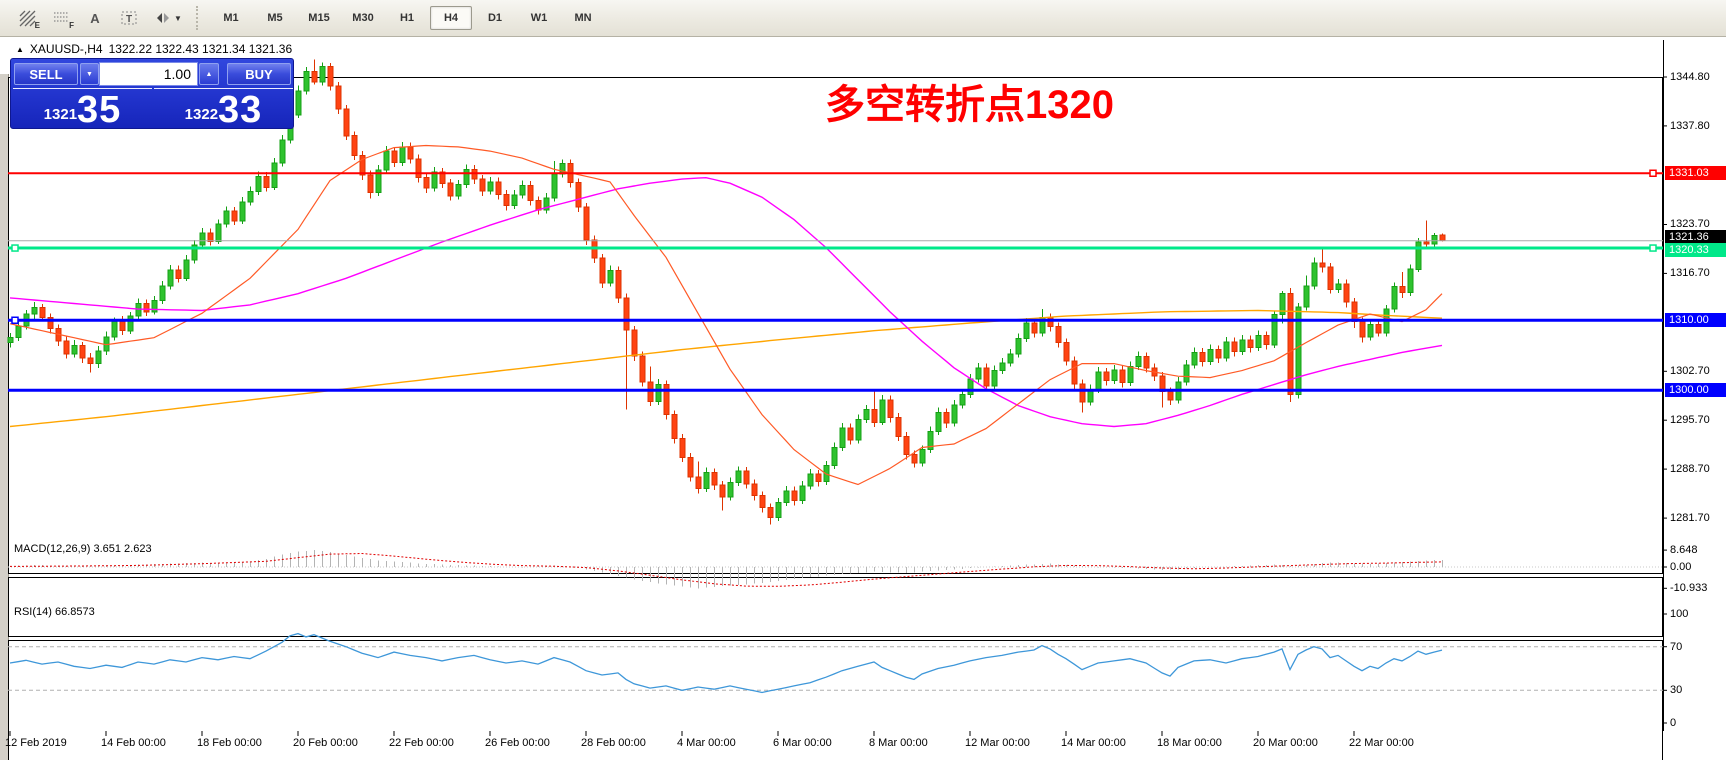  What do you see at coordinates (363, 18) in the screenshot?
I see `timeframe-button-m30: M30` at bounding box center [363, 18].